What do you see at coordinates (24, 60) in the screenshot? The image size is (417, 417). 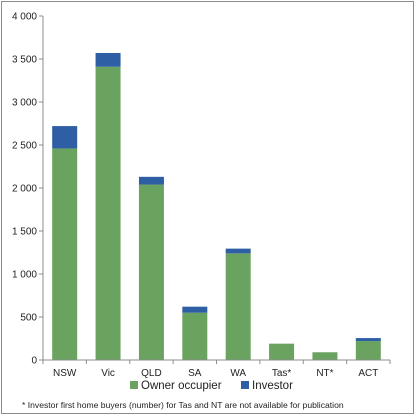 I see `y-tick-label: 3 500` at bounding box center [24, 60].